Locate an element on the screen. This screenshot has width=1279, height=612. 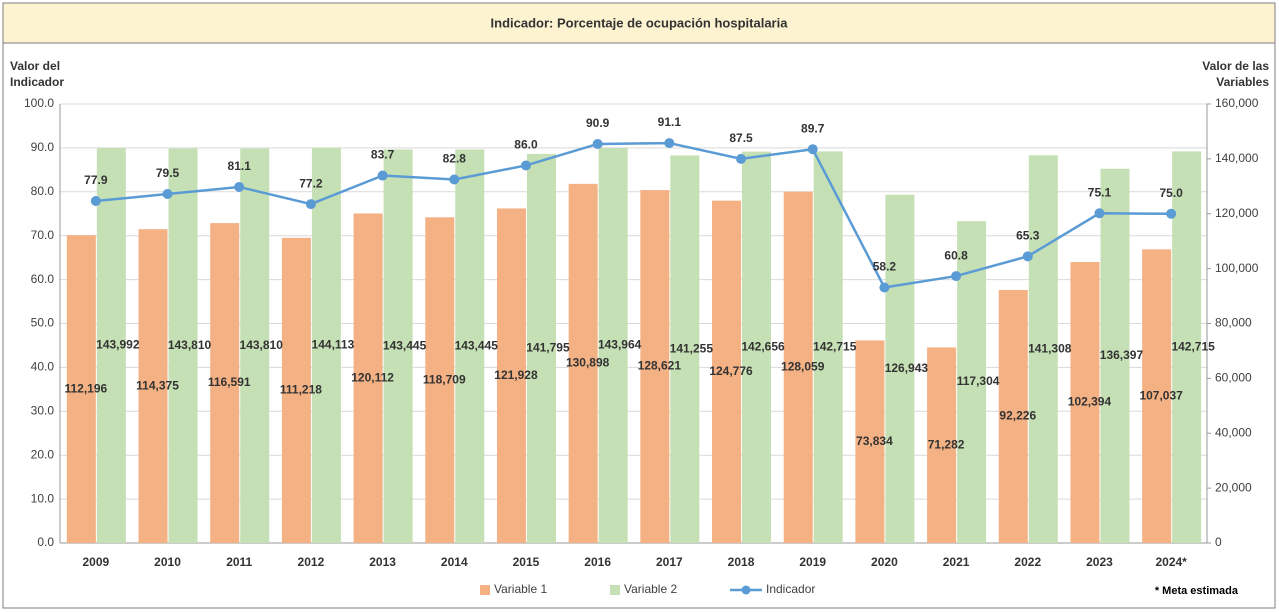
data-label: 141,308 is located at coordinates (1050, 348).